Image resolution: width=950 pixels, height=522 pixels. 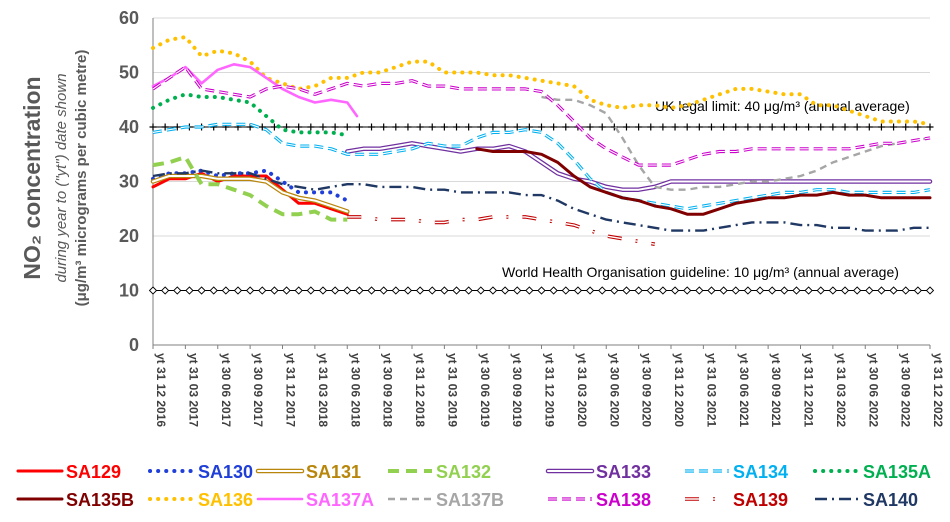 I want to click on legend-item-sa129: SA129, so click(x=68, y=472).